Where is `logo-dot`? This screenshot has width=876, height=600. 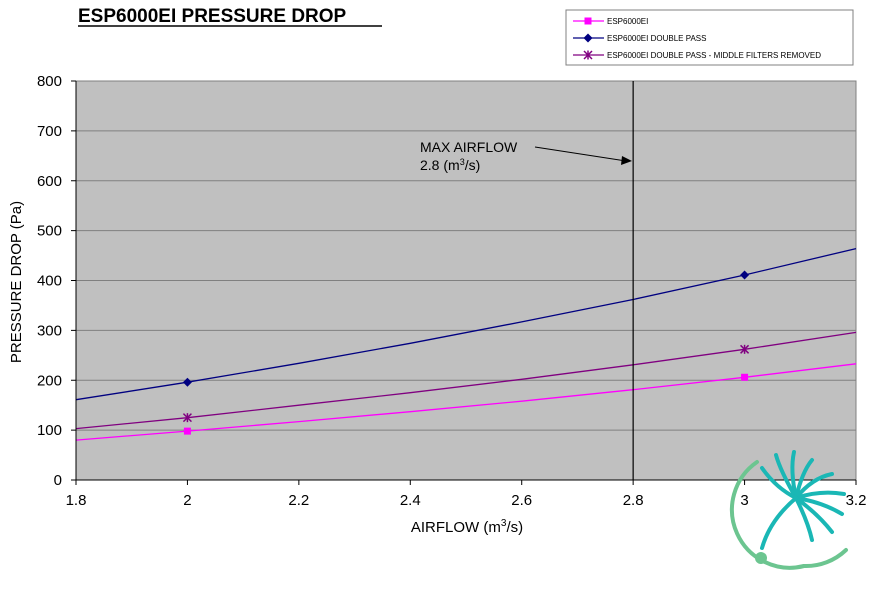 logo-dot is located at coordinates (761, 558).